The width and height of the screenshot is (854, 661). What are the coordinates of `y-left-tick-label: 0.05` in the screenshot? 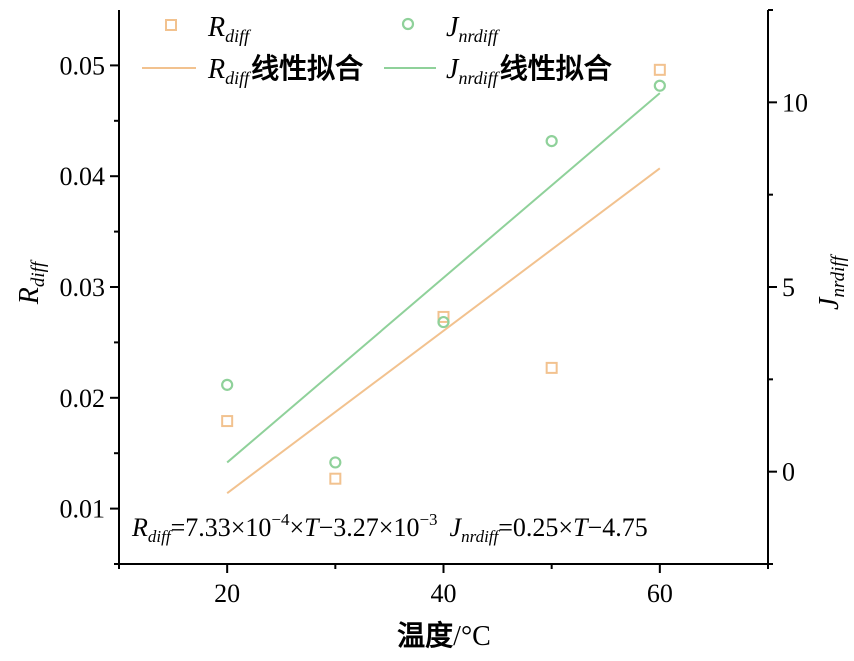 It's located at (83, 65).